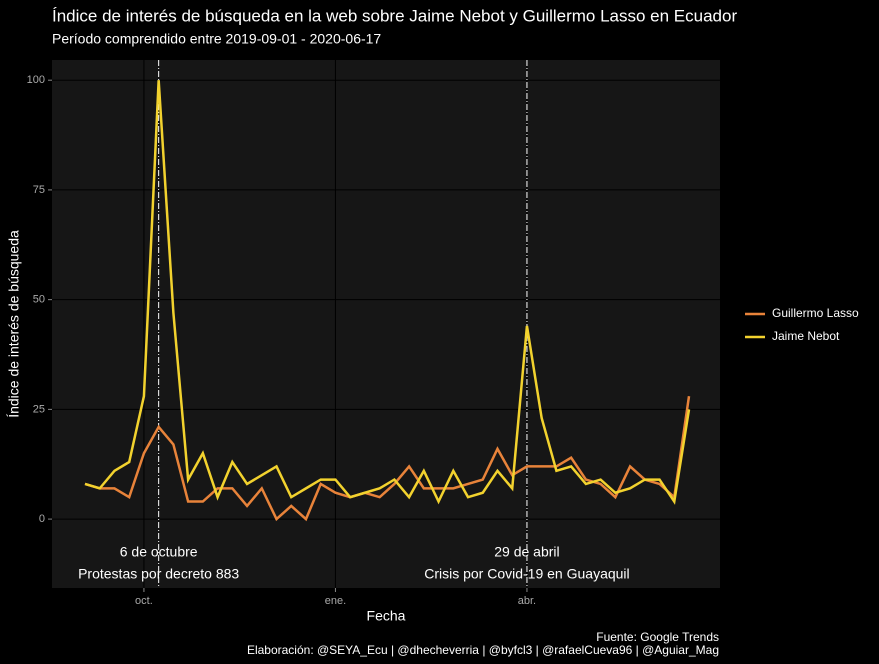 The image size is (879, 664). What do you see at coordinates (36, 80) in the screenshot?
I see `y-tick-label: 100` at bounding box center [36, 80].